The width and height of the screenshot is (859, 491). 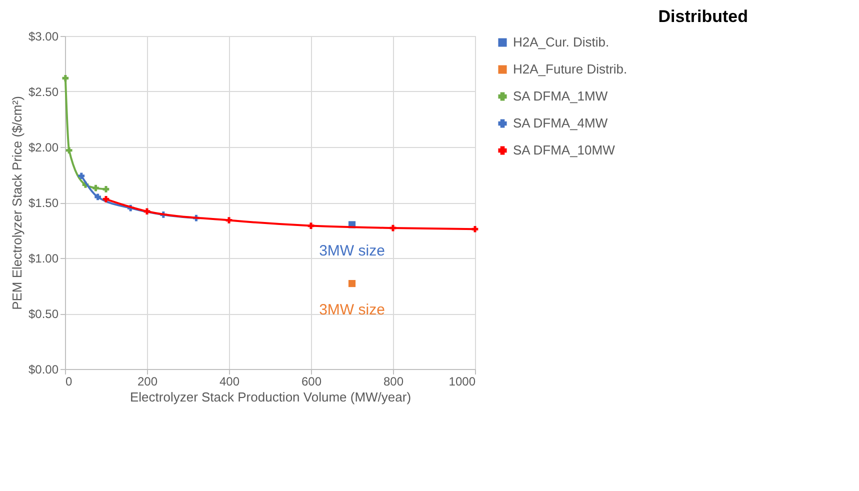 I want to click on legend-label: H2A_Cur. Distib., so click(x=561, y=42).